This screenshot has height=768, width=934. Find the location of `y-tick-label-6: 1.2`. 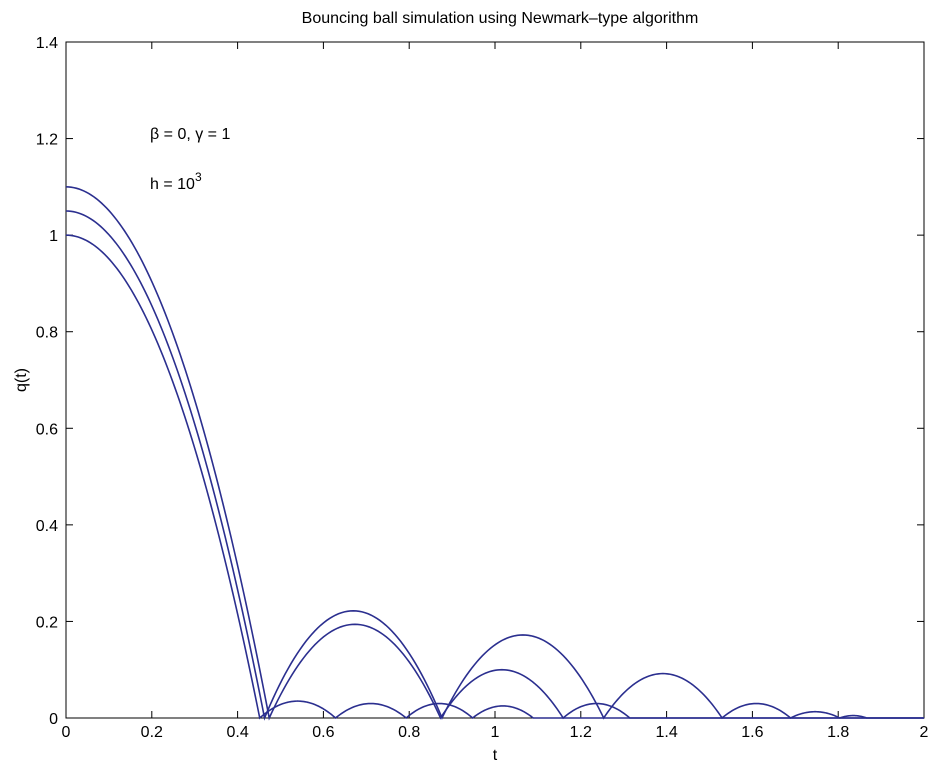

y-tick-label-6: 1.2 is located at coordinates (47, 140).